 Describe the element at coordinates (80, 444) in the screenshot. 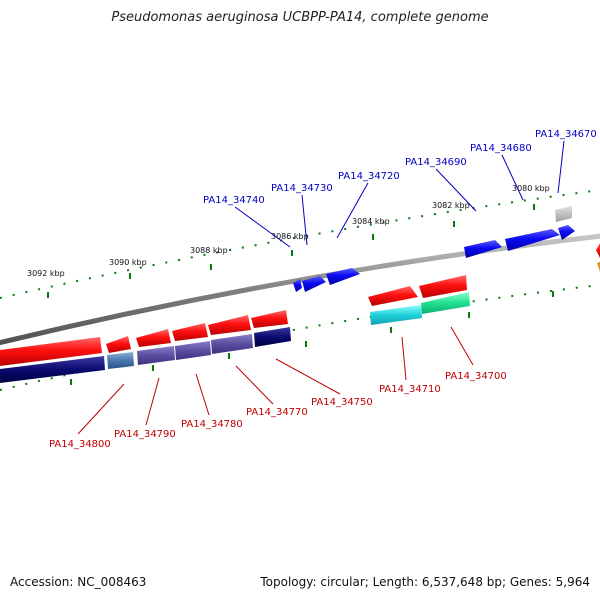

I see `gene-label-reverse: PA14_34800` at that location.